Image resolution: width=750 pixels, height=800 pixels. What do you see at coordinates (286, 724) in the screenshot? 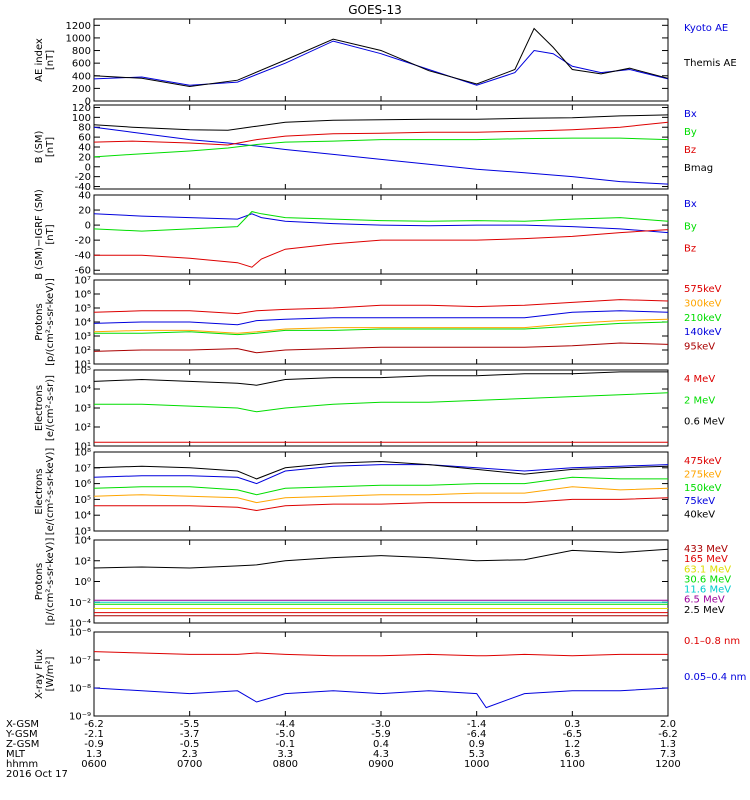
I see `x-axis-value: -4.4` at bounding box center [286, 724].